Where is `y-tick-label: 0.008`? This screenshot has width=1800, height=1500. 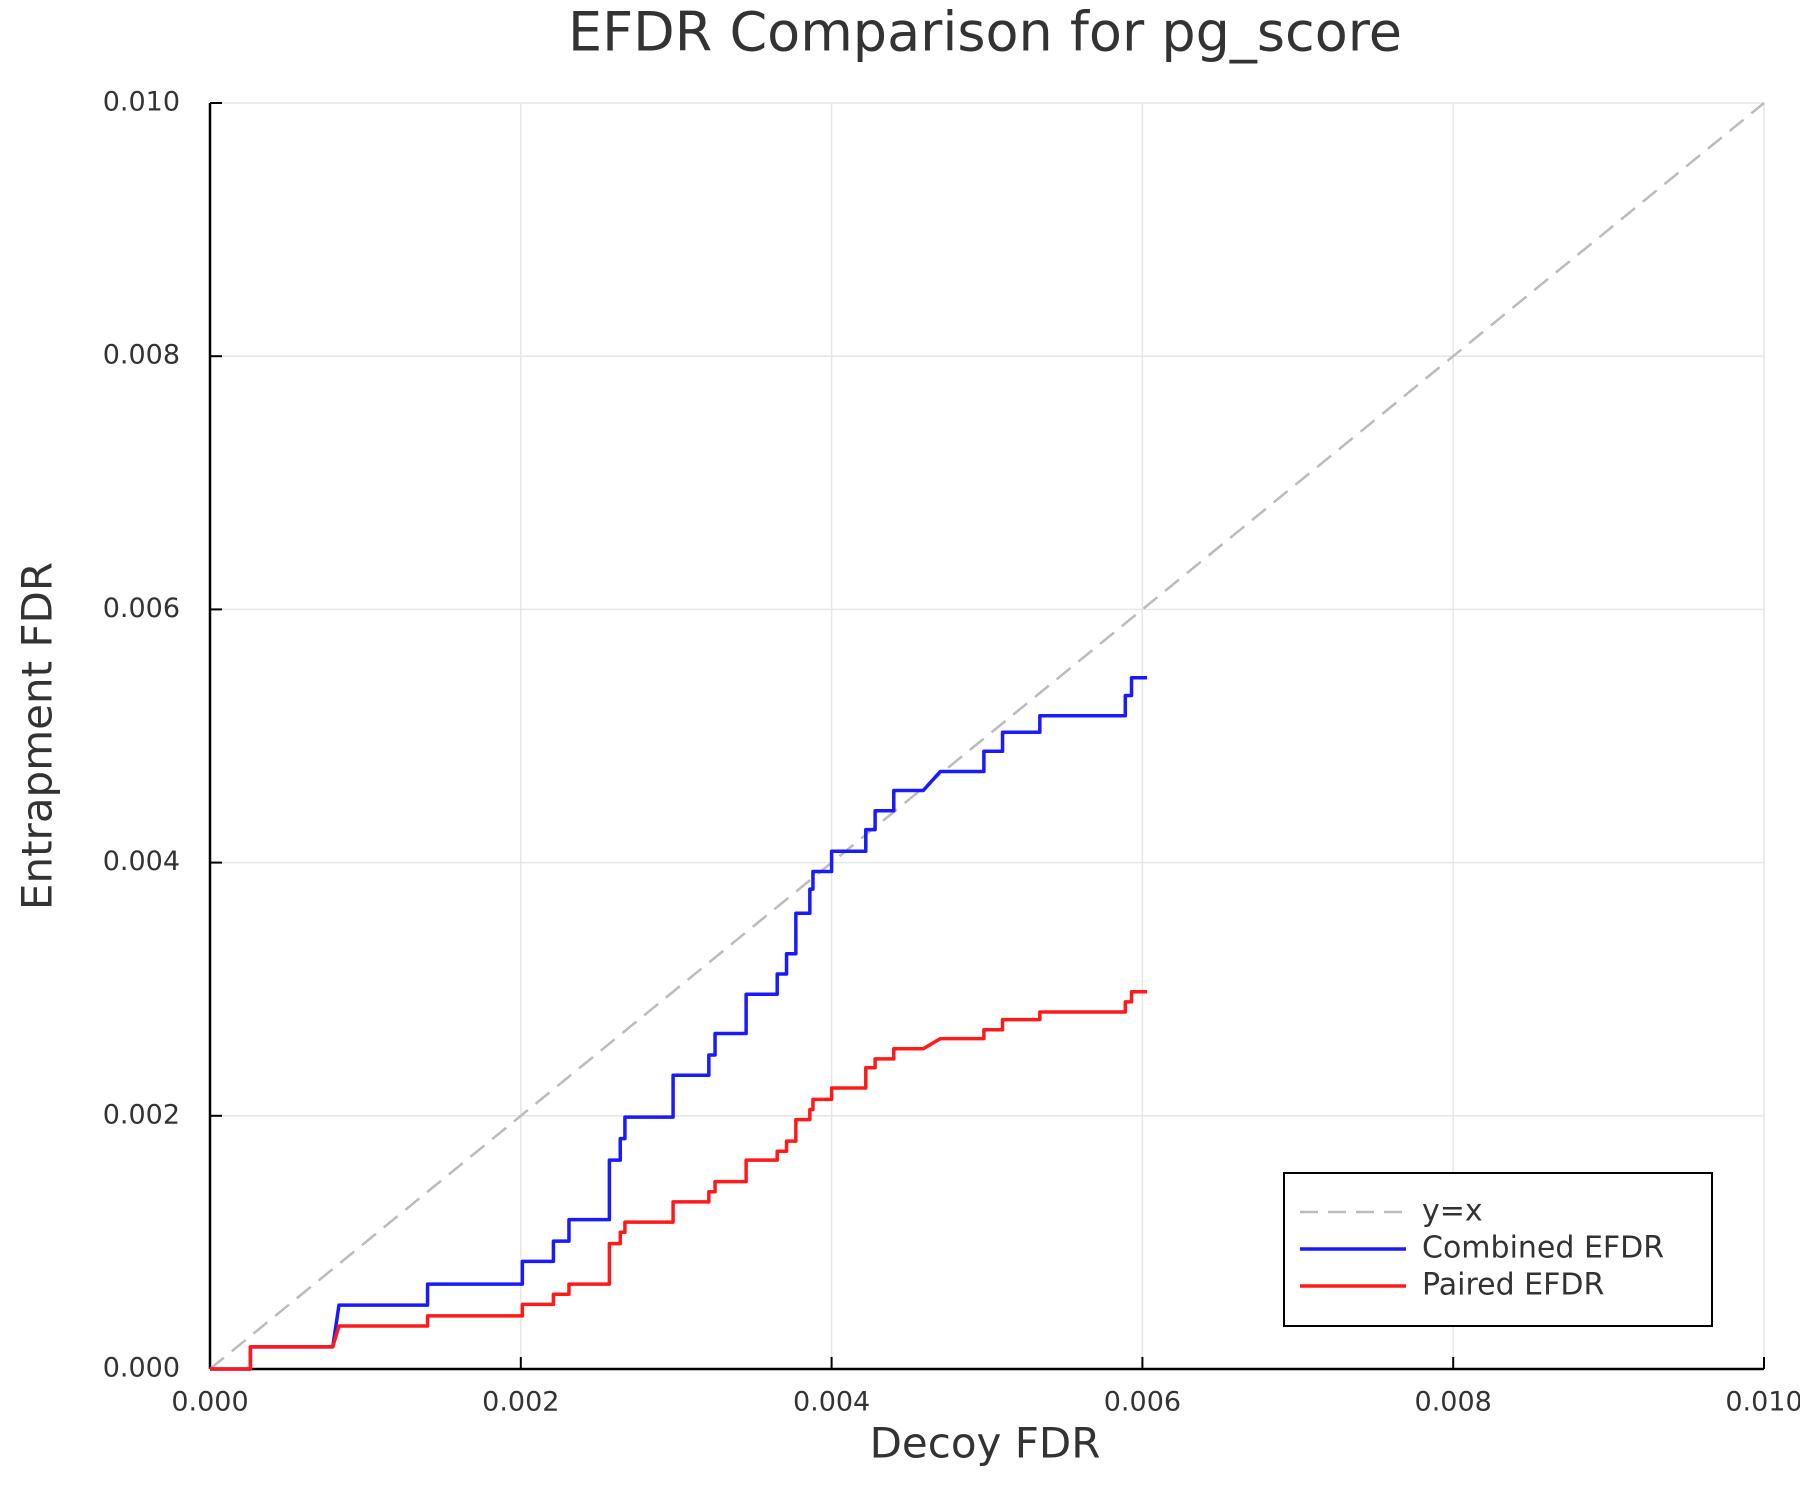 y-tick-label: 0.008 is located at coordinates (141, 355).